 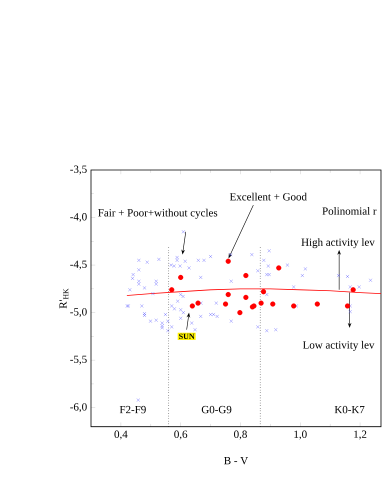 I want to click on y-axis-title: R'$_{HK}$, so click(x=63, y=298).